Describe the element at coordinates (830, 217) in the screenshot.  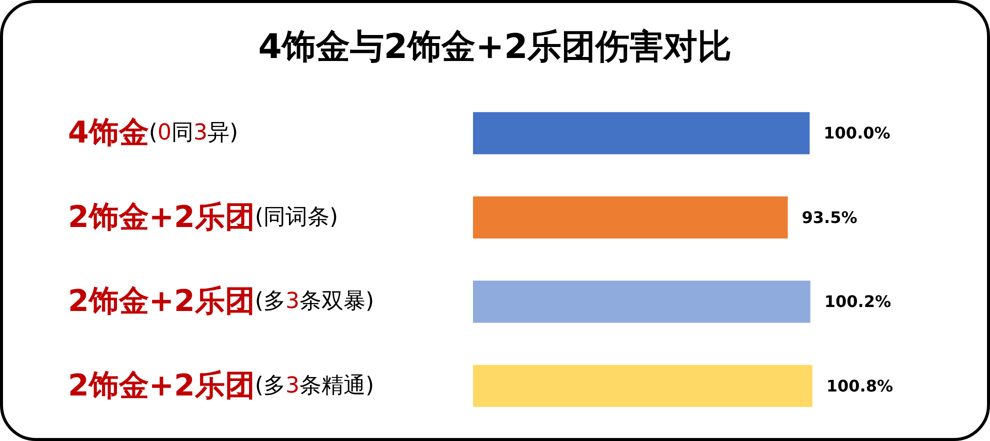
I see `data-label: 93.5%` at that location.